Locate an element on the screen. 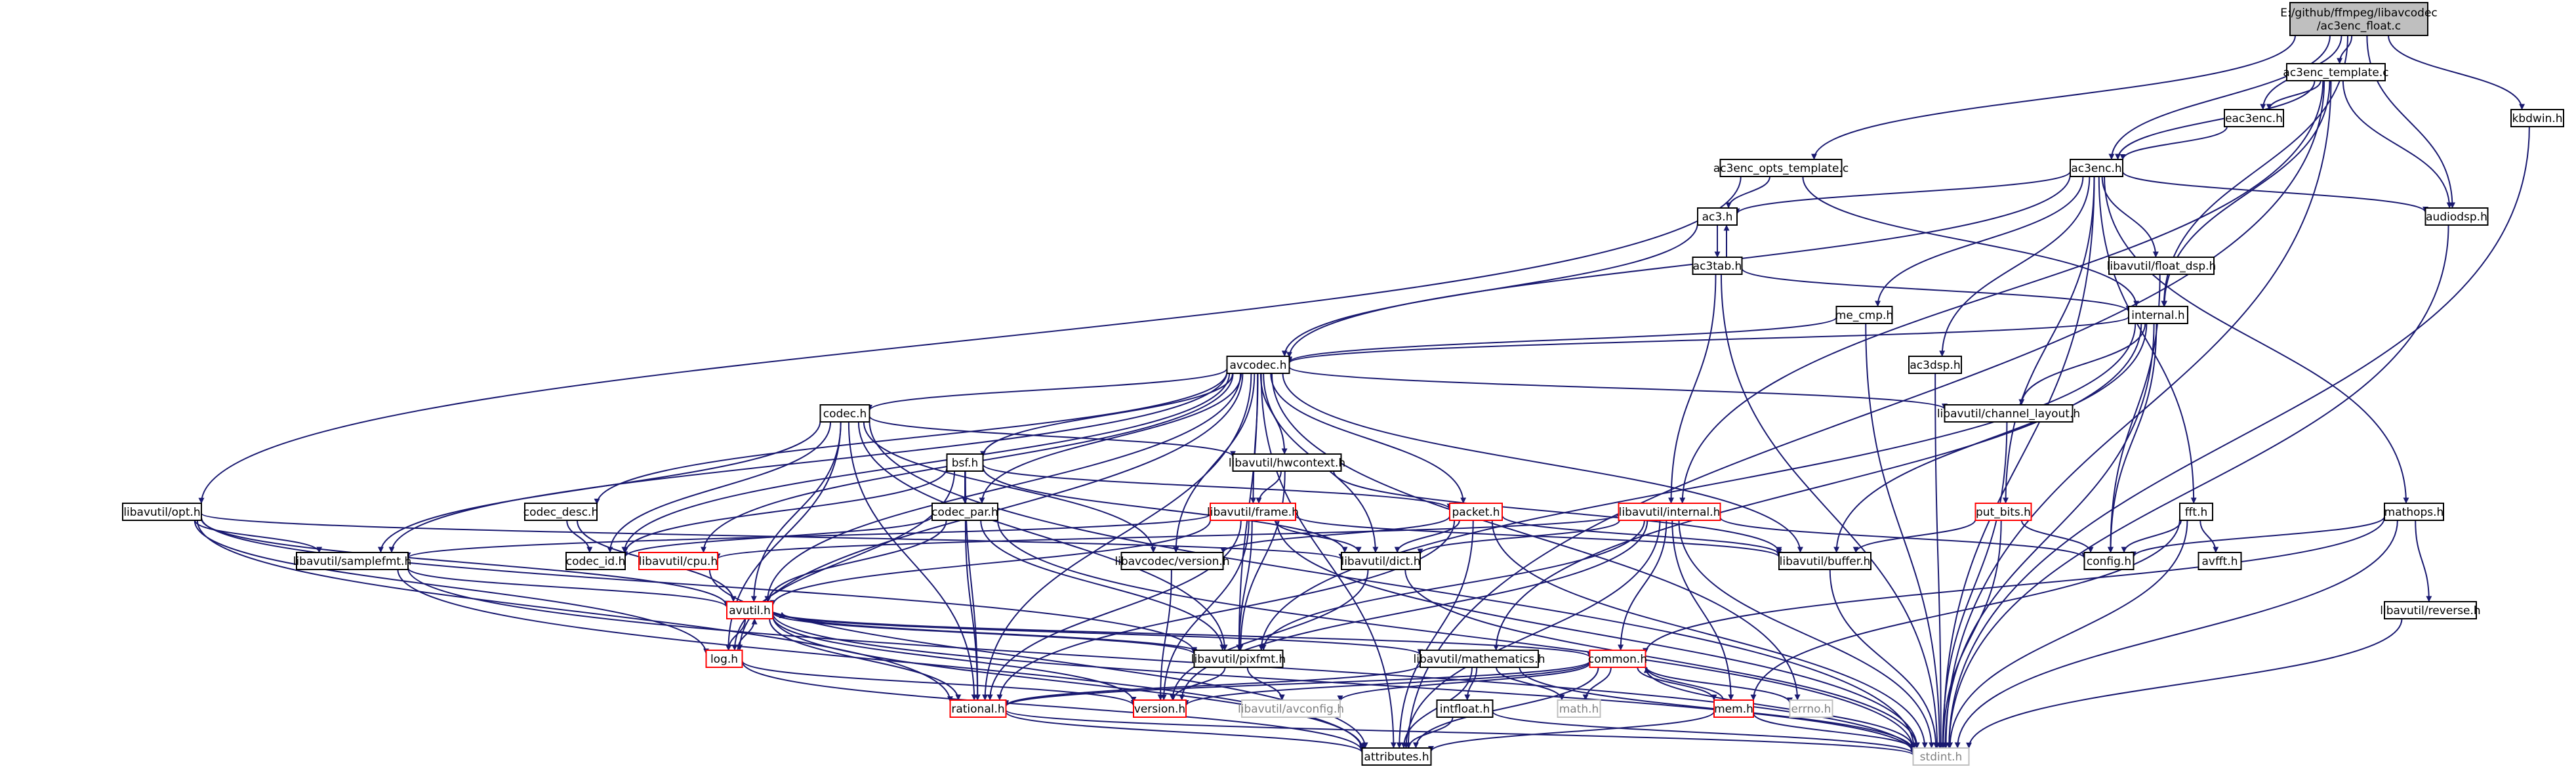 Image resolution: width=2576 pixels, height=769 pixels. edge-me-cmp-h-to-avcodec-h is located at coordinates (1563, 340).